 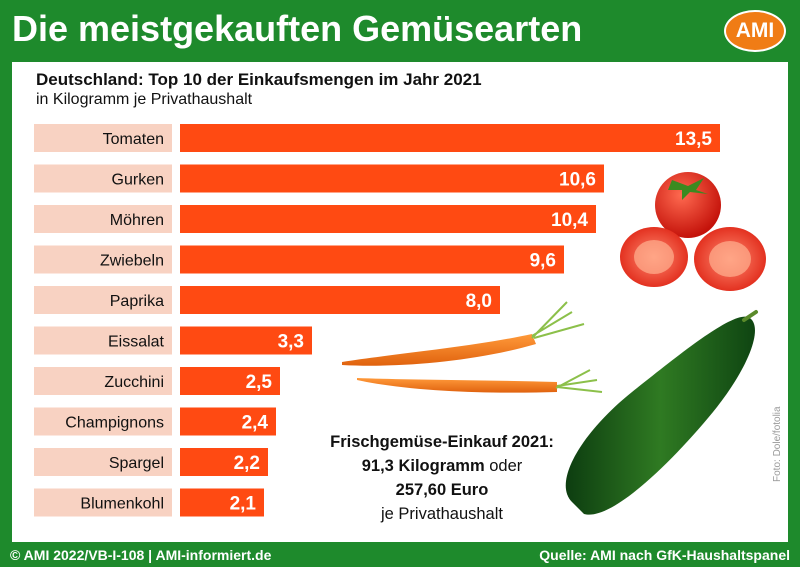 I want to click on category-label: Zucchini, so click(x=134, y=382).